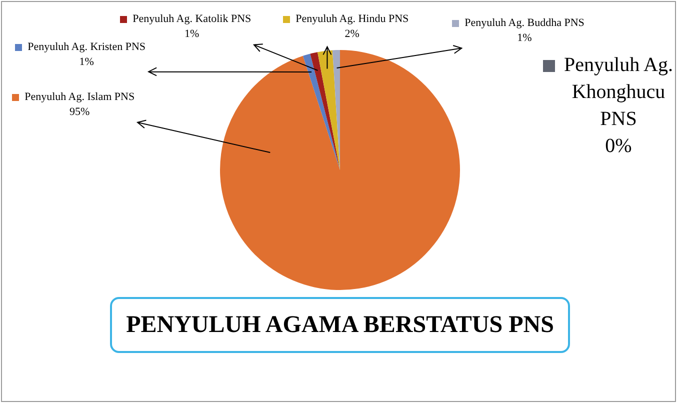  I want to click on legend-label: Penyuluh Ag. Katolik PNS, so click(192, 19).